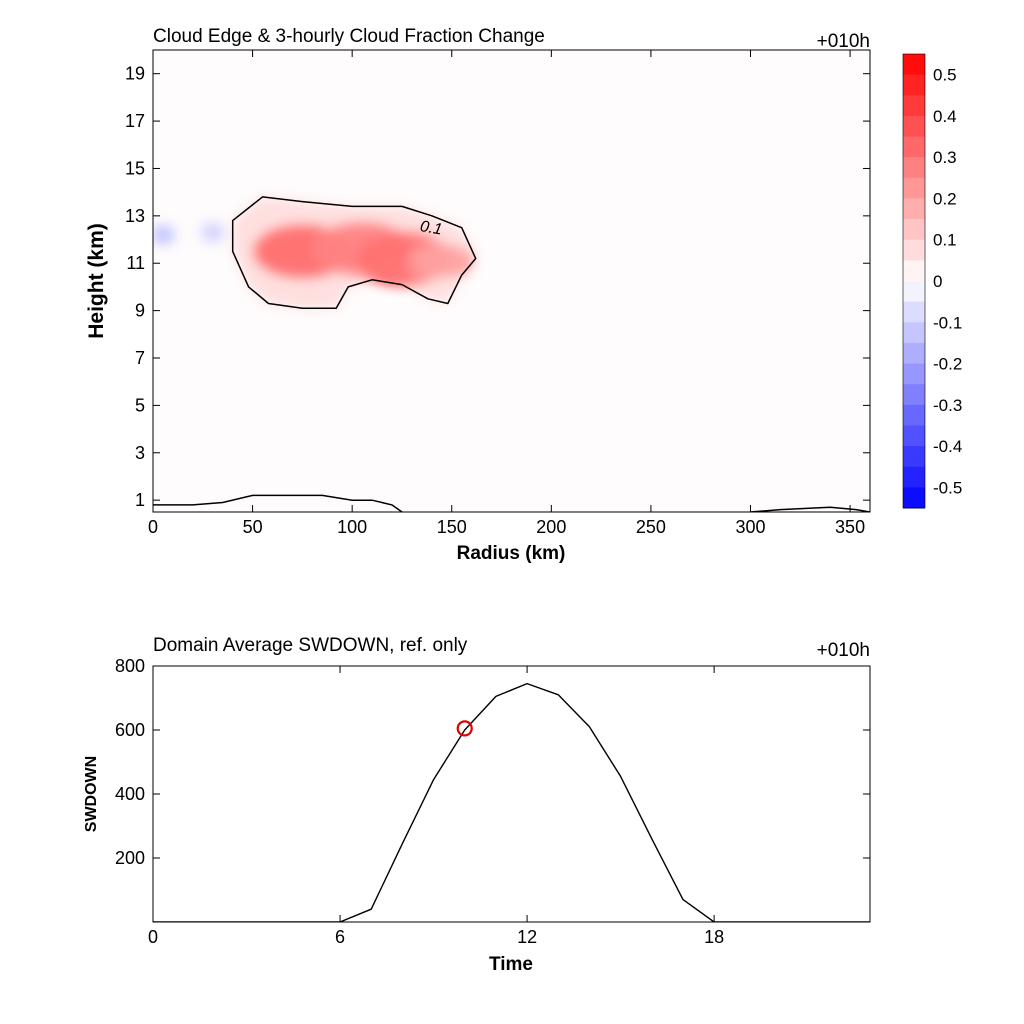 The image size is (1024, 1024). What do you see at coordinates (135, 263) in the screenshot?
I see `heatmap-y-tick-label: 11` at bounding box center [135, 263].